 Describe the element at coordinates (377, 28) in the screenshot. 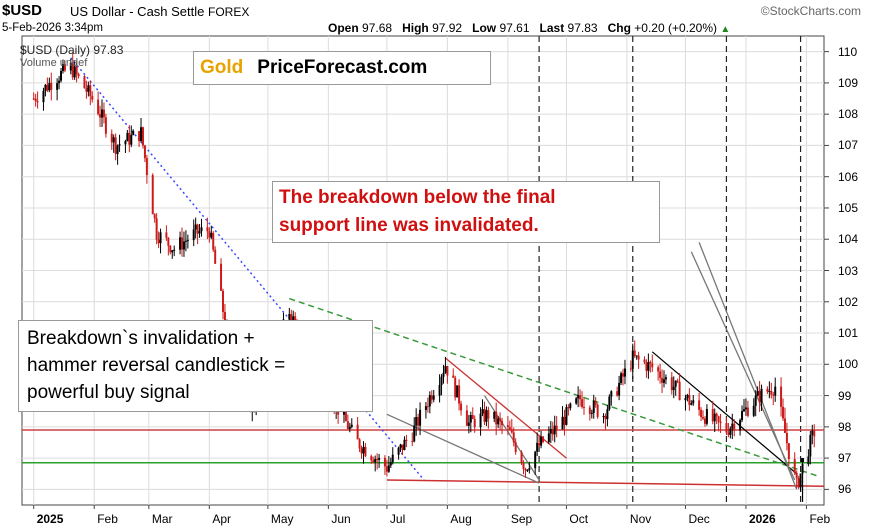

I see `open-value: 97.68` at that location.